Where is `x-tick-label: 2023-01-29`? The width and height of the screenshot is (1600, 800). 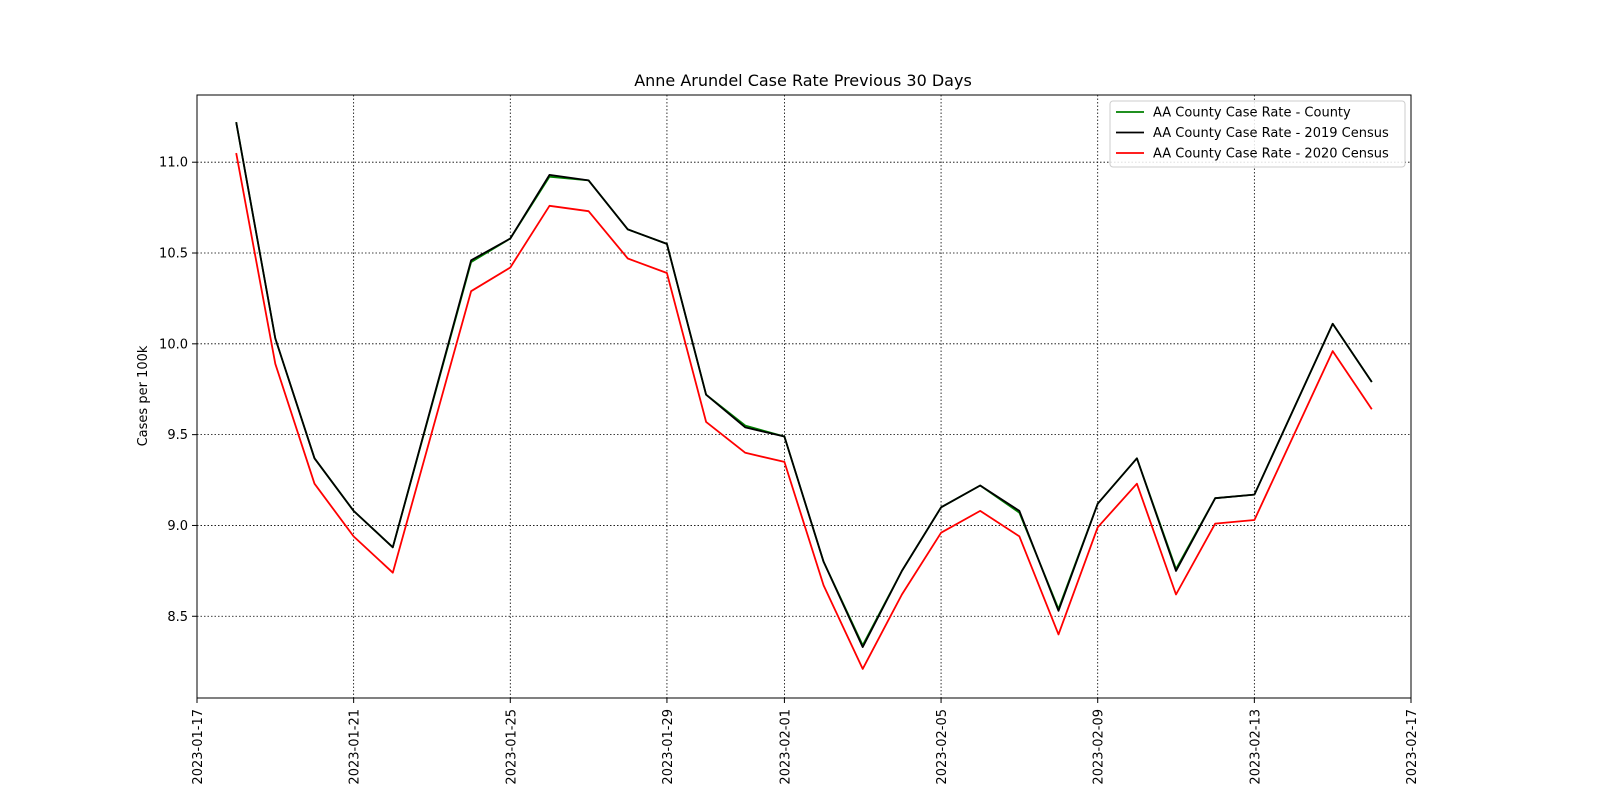
x-tick-label: 2023-01-29 is located at coordinates (668, 747).